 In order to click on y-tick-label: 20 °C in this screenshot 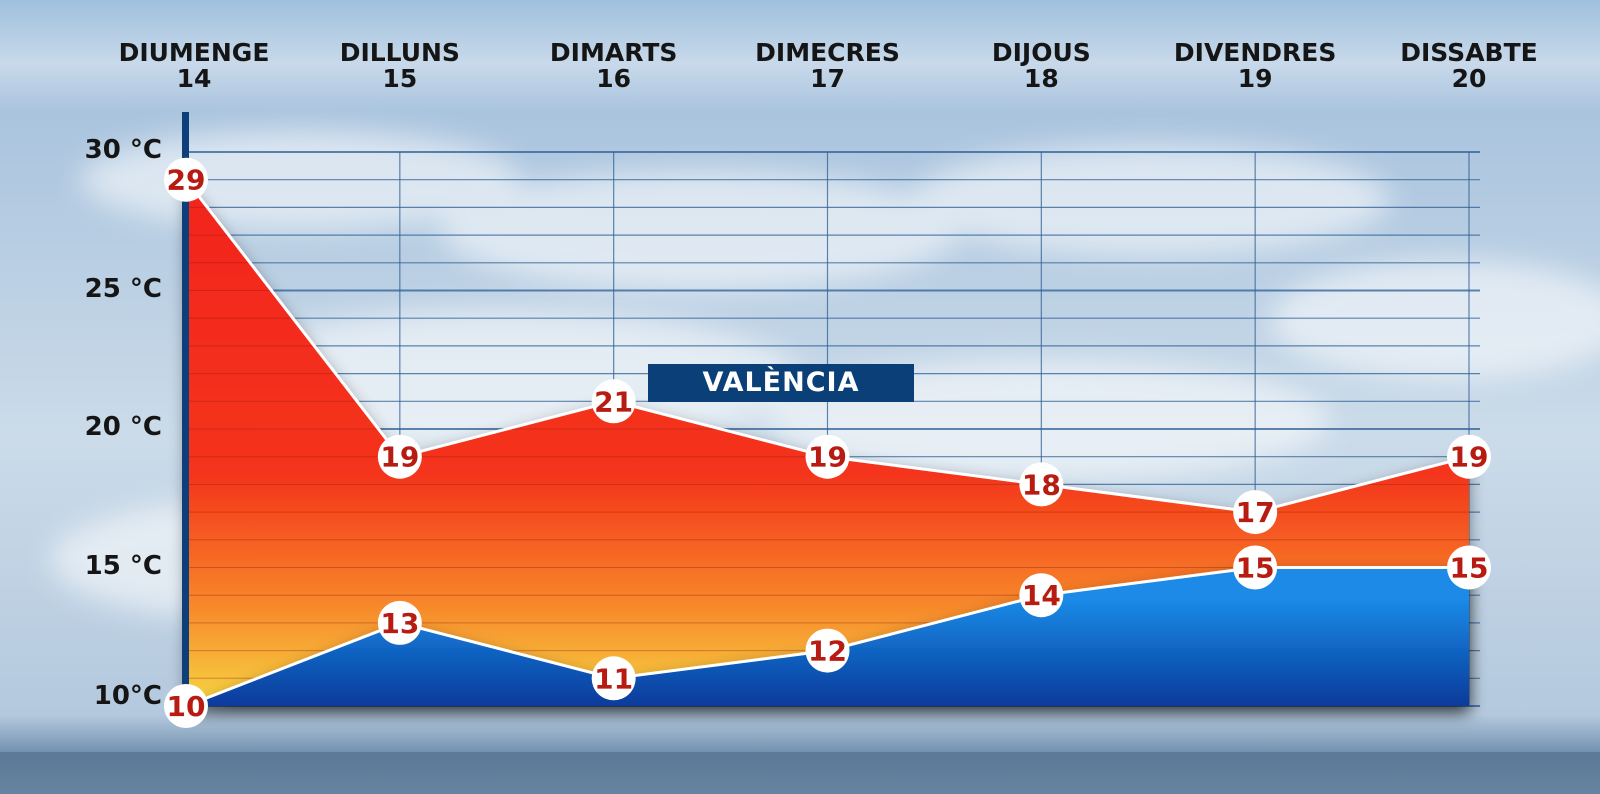, I will do `click(123, 427)`.